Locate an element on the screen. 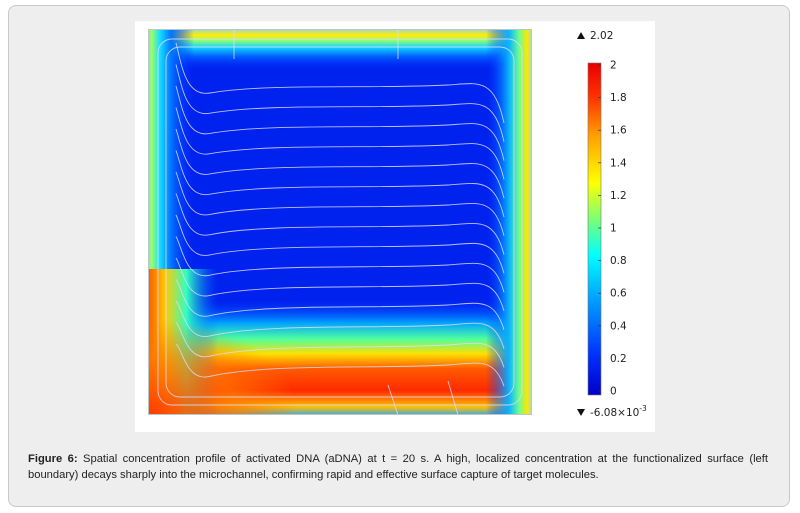 The image size is (800, 513). colorbar-tick-label: 0.2 is located at coordinates (618, 359).